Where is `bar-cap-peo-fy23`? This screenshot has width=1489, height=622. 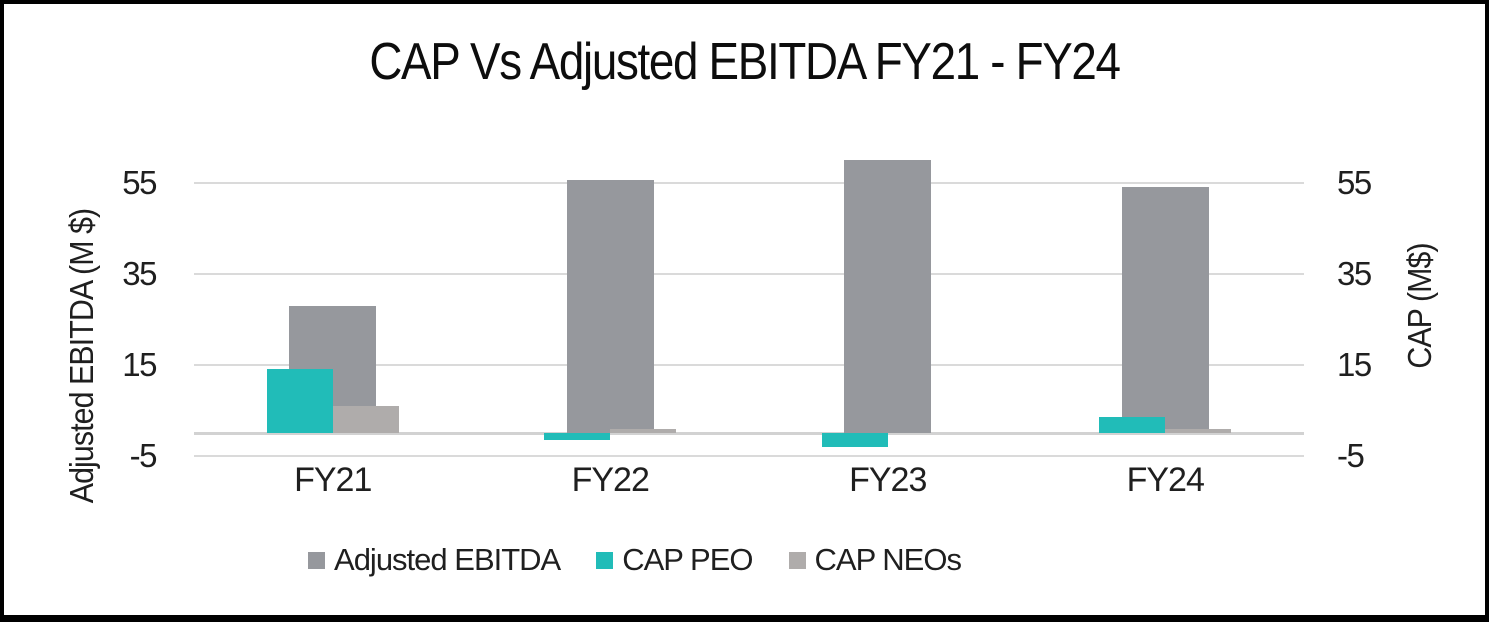 bar-cap-peo-fy23 is located at coordinates (854, 440).